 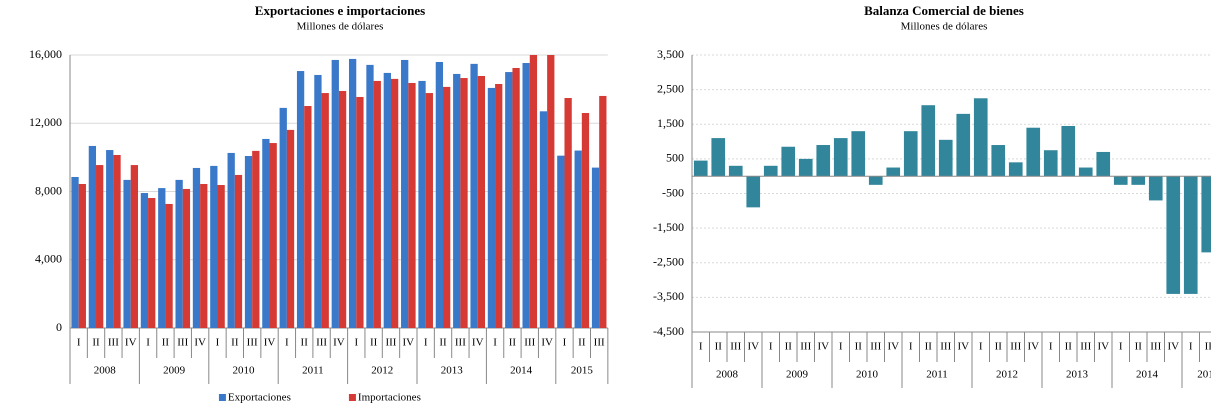 What do you see at coordinates (45, 122) in the screenshot?
I see `y-tick-label: 12,000` at bounding box center [45, 122].